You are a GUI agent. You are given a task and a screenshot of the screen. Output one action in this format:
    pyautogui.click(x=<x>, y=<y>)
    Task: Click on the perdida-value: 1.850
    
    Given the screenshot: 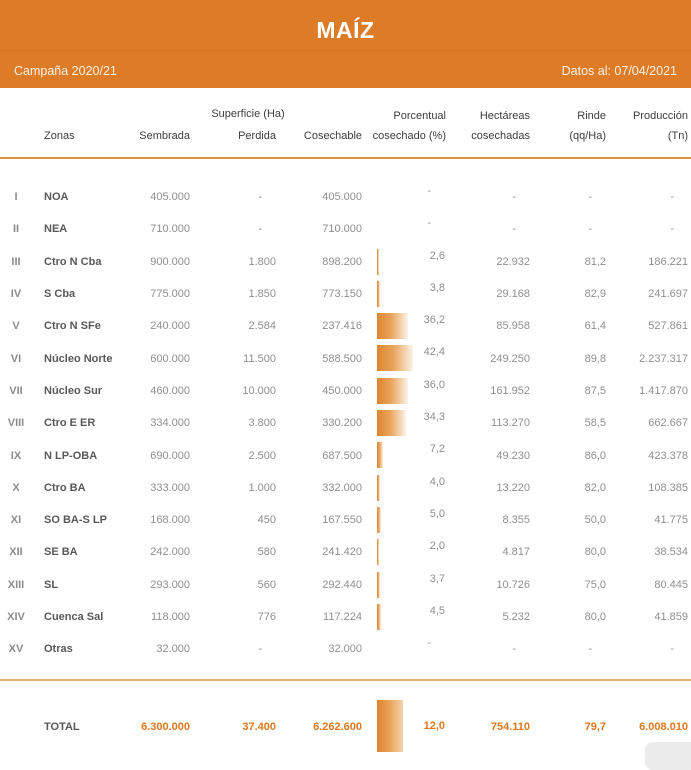 What is the action you would take?
    pyautogui.click(x=262, y=294)
    